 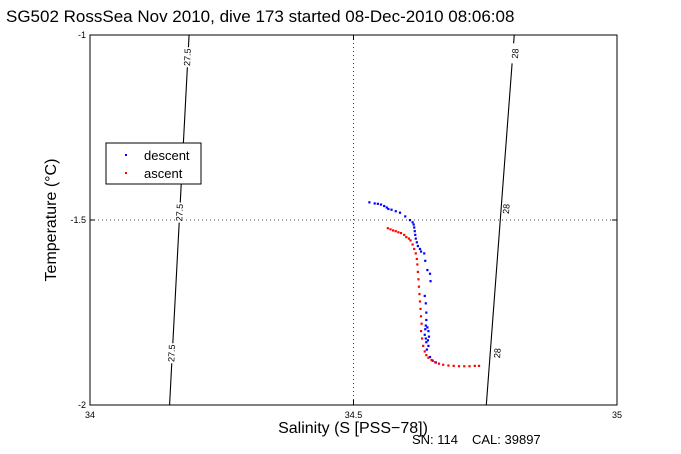 What do you see at coordinates (82, 35) in the screenshot?
I see `y-tick-label: -1` at bounding box center [82, 35].